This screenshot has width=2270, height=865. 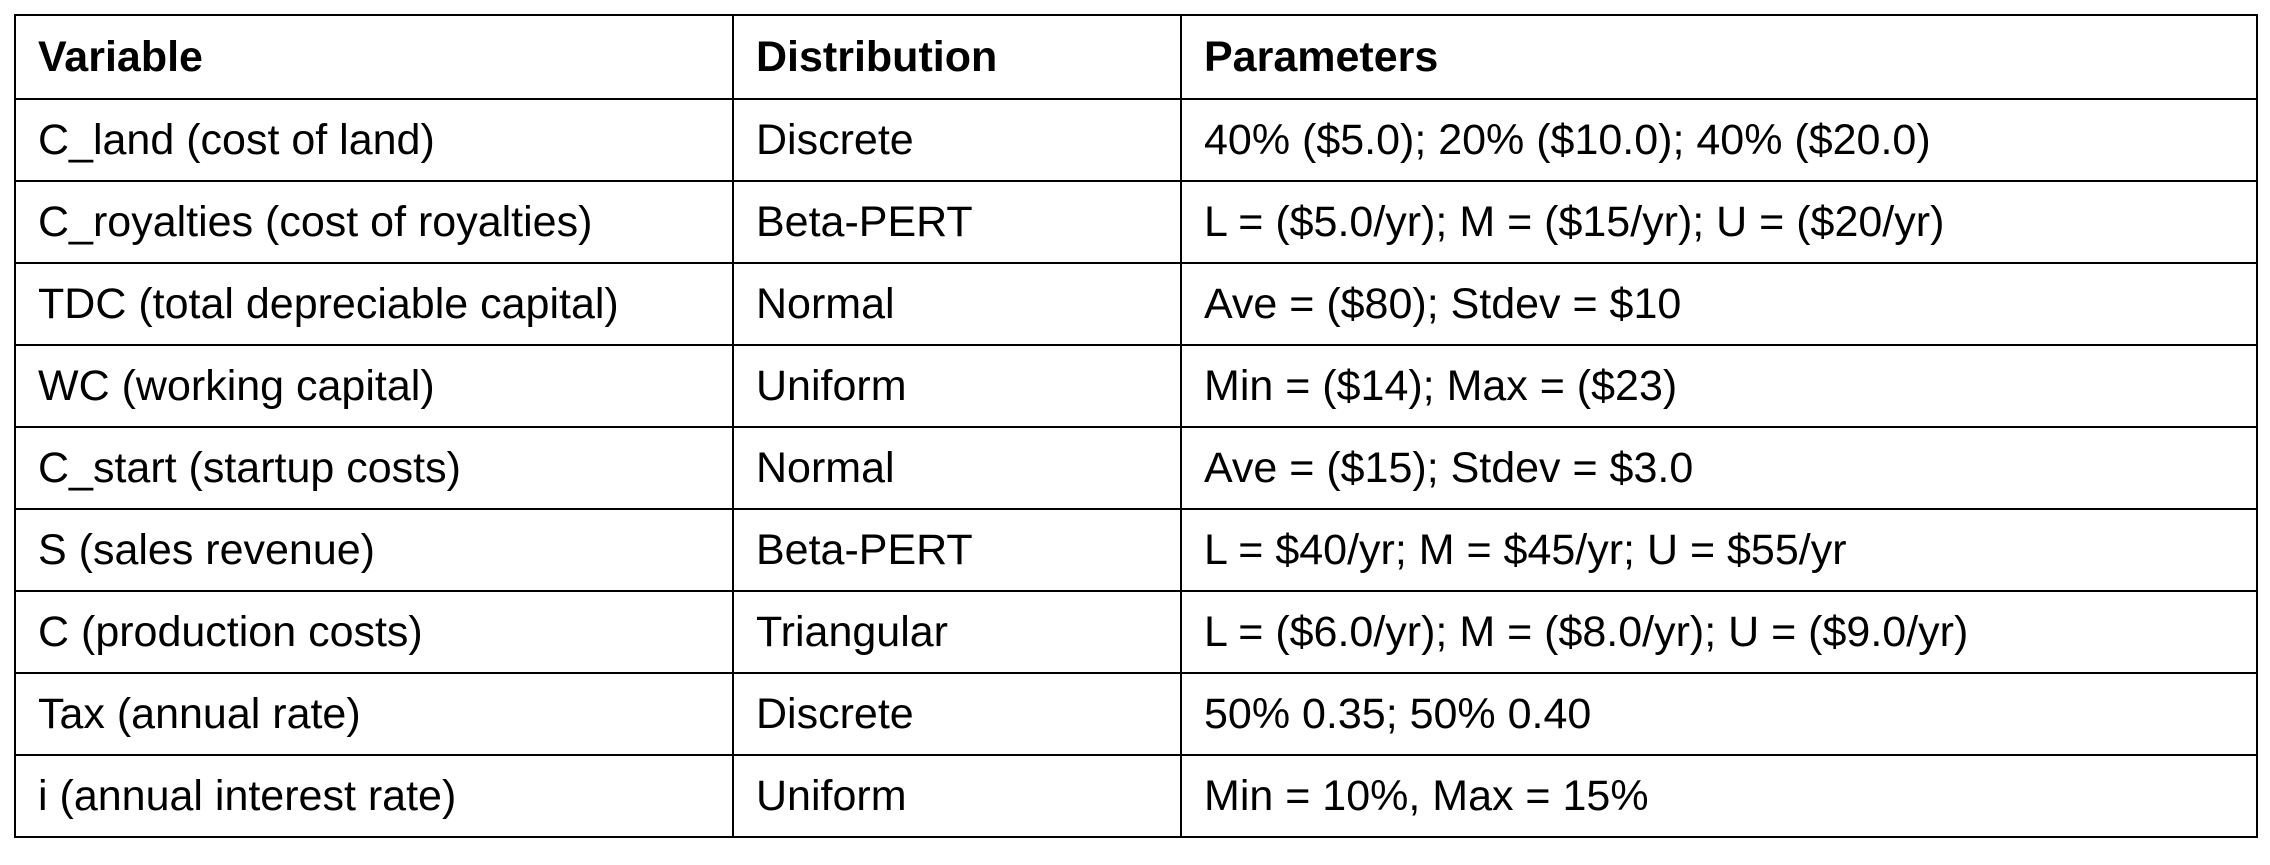 What do you see at coordinates (374, 304) in the screenshot?
I see `cell-variable: TDC (total depreciable capital)` at bounding box center [374, 304].